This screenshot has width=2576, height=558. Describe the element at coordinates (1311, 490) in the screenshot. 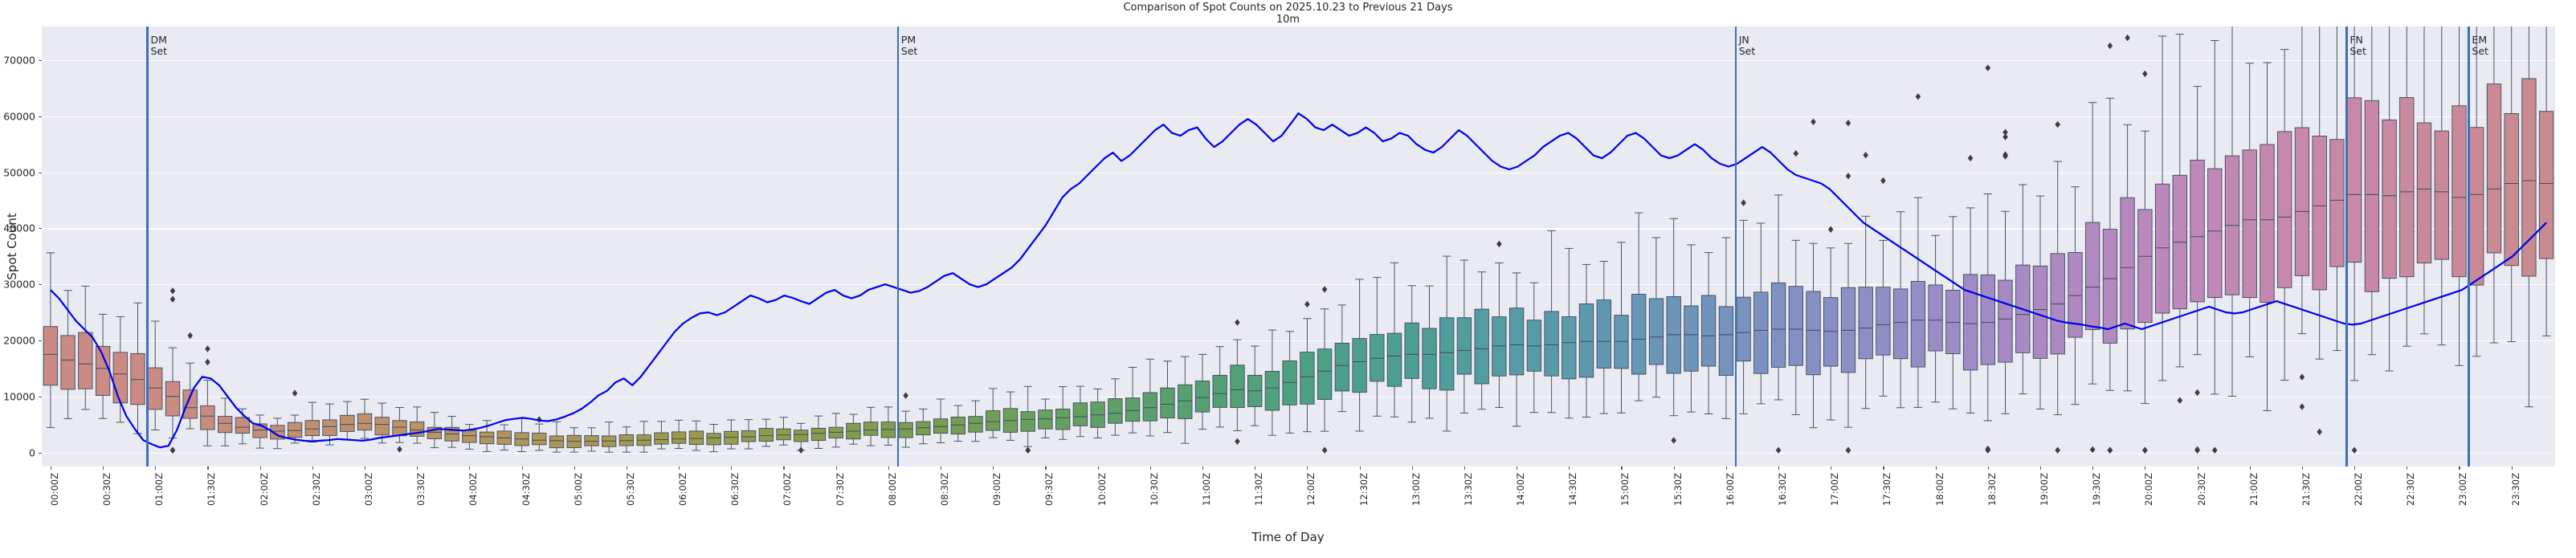

I see `x-tick-label: 12:00Z` at that location.